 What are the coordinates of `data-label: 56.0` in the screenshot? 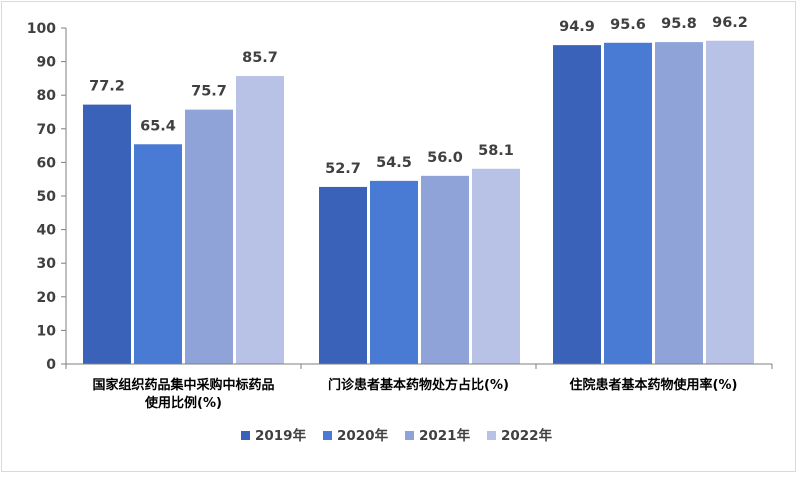 It's located at (445, 158).